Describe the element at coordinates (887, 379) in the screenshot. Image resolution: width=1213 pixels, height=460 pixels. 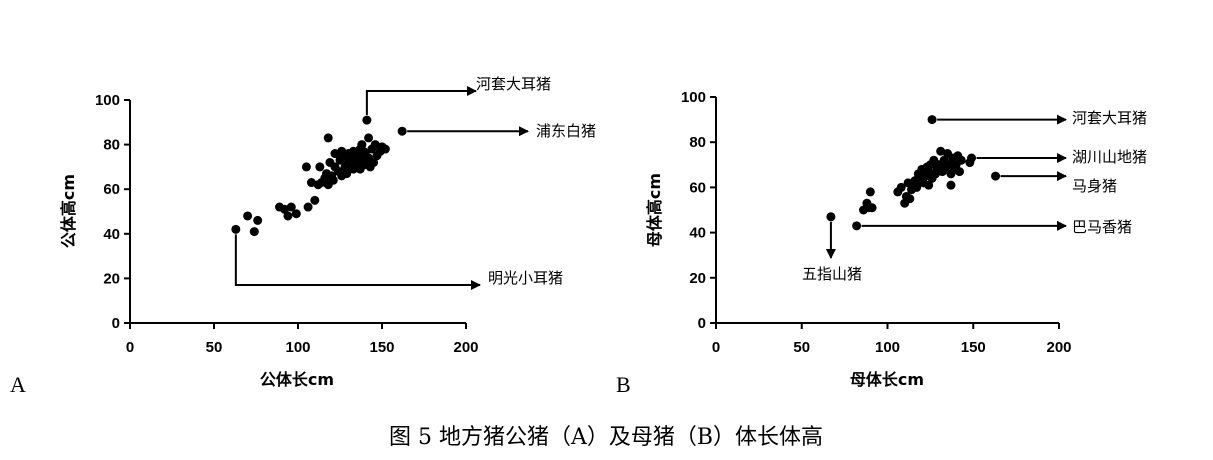
I see `x-axis-title: 母体长cm` at that location.